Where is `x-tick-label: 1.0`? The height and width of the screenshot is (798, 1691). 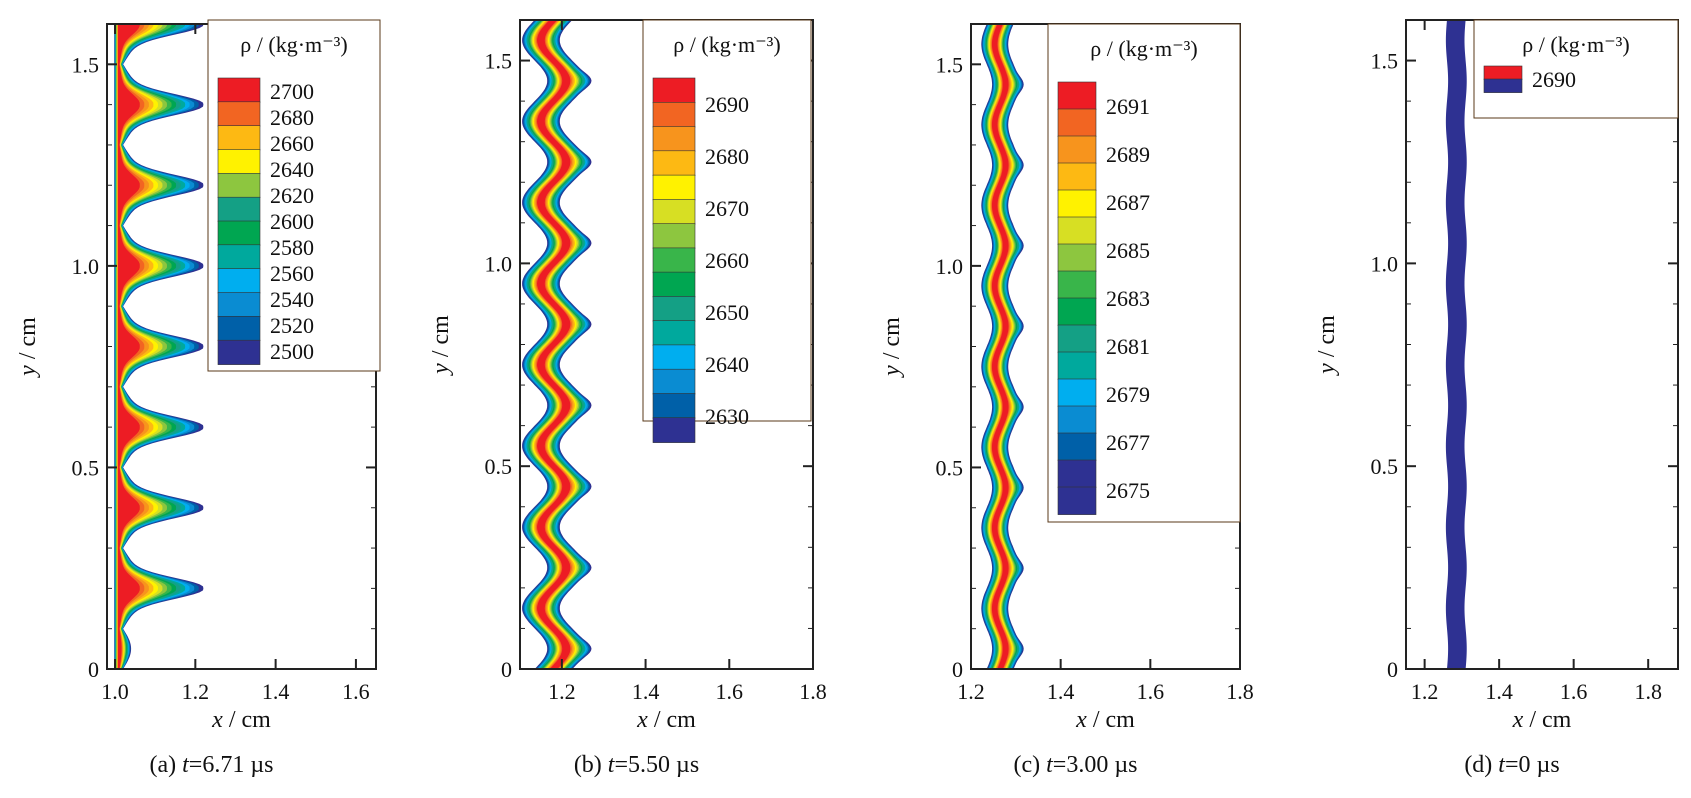 x-tick-label: 1.0 is located at coordinates (115, 691).